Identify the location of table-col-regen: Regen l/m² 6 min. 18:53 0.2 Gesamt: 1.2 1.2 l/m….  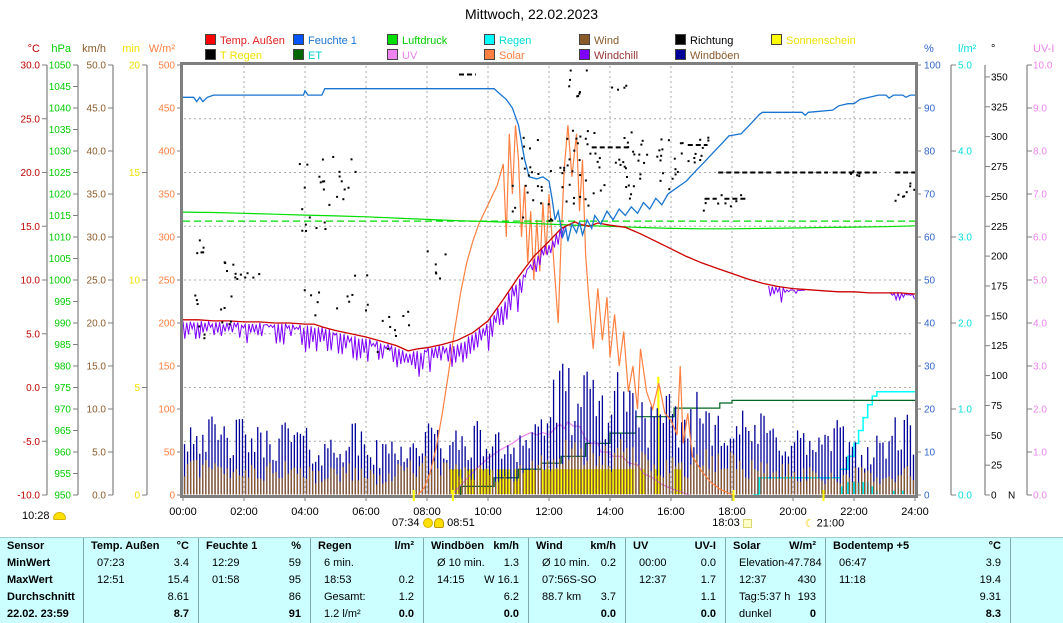
(366, 580).